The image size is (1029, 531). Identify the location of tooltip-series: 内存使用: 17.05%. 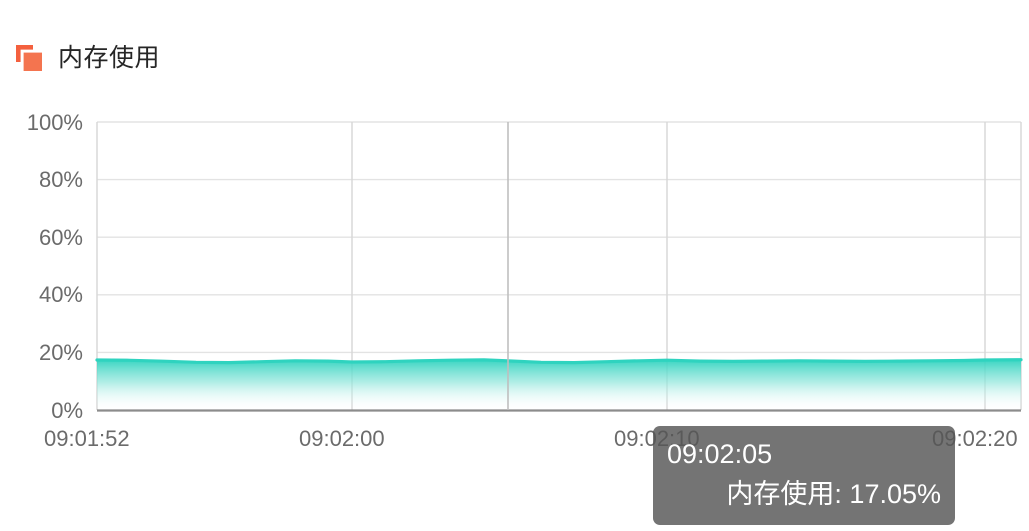
(833, 494).